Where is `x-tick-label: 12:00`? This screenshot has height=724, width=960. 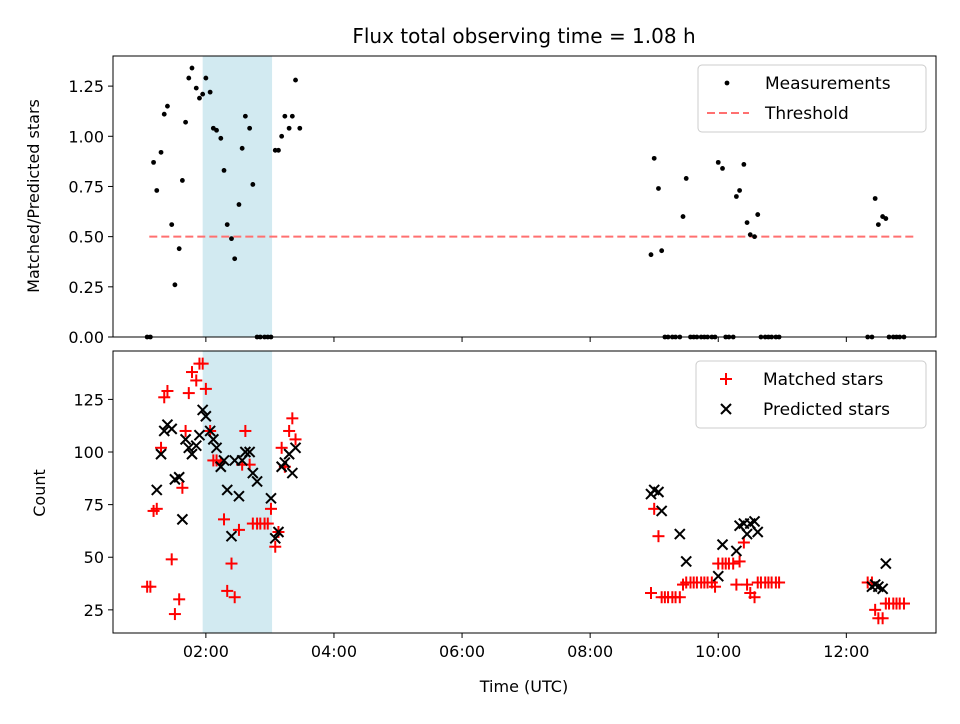 x-tick-label: 12:00 is located at coordinates (846, 651).